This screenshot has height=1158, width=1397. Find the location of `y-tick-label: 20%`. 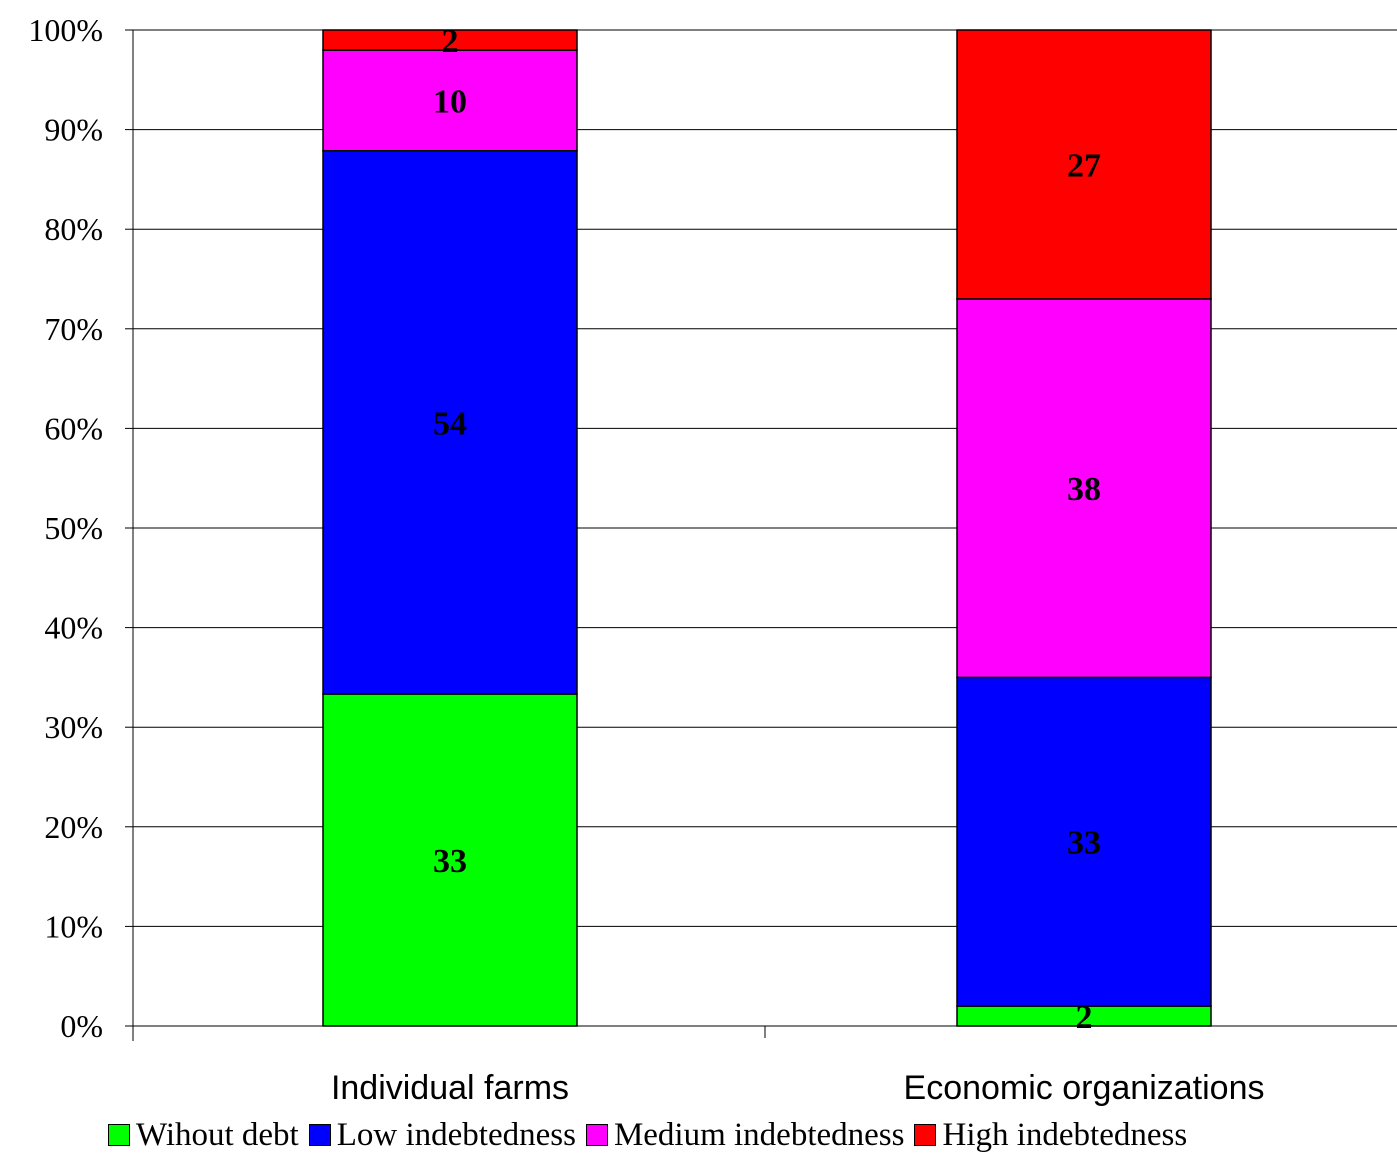

y-tick-label: 20% is located at coordinates (73, 827).